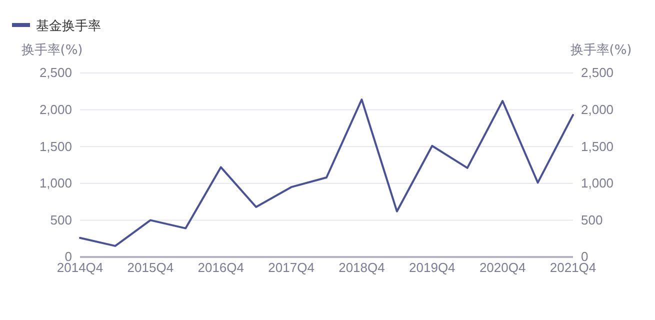 The height and width of the screenshot is (320, 655). Describe the element at coordinates (592, 220) in the screenshot. I see `y2-tick-label: 500` at that location.